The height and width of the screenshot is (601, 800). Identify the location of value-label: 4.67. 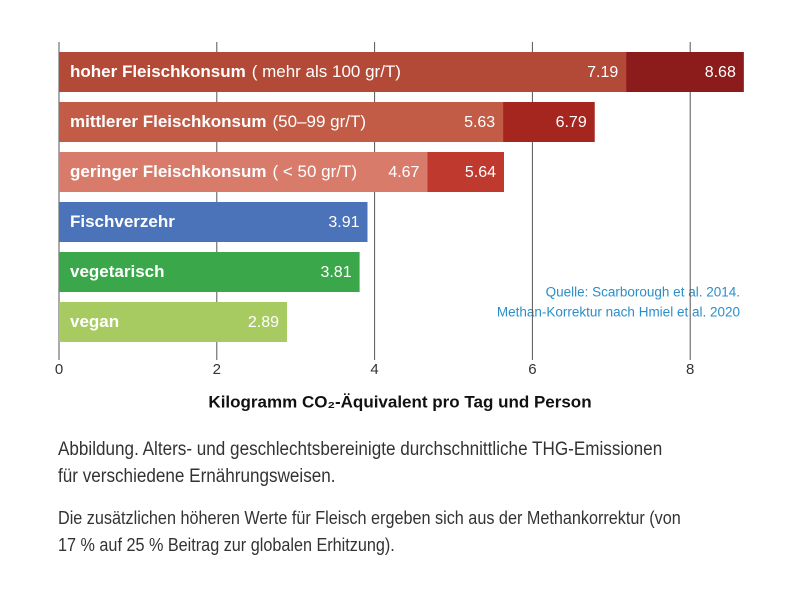
(403, 172).